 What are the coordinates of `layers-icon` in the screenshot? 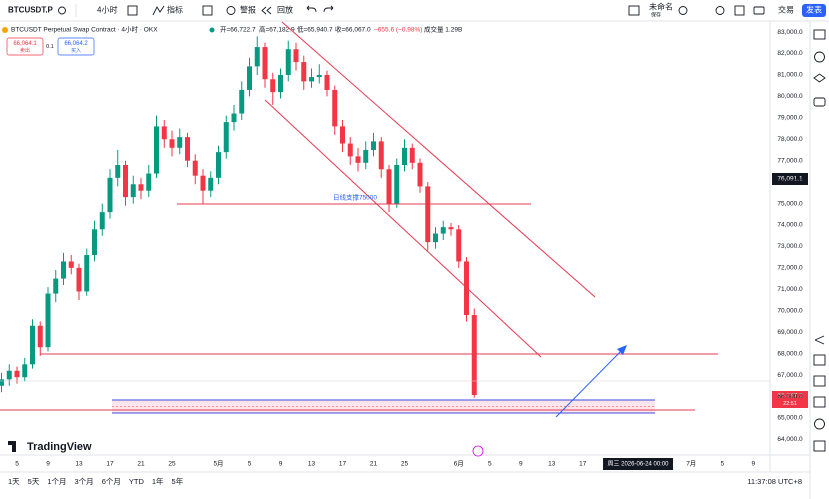 It's located at (819, 78).